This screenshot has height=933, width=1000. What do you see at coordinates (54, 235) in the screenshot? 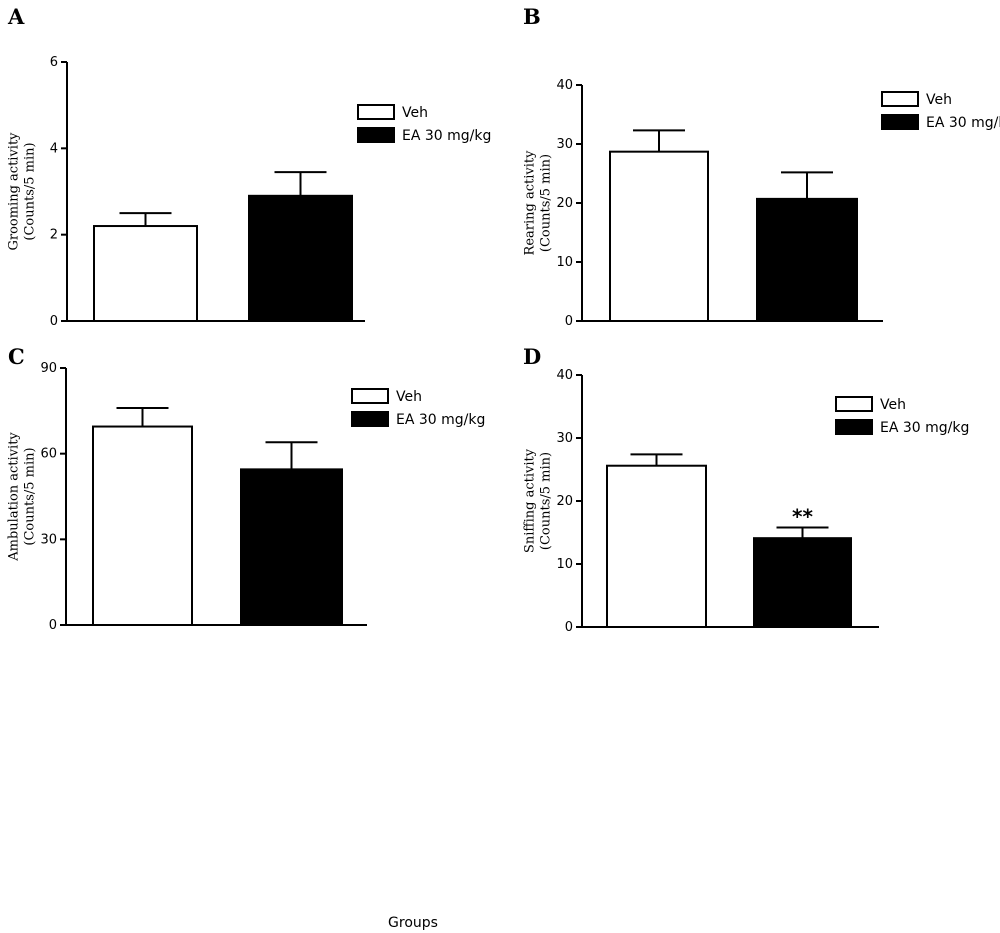
I see `y-tick-label: 2` at bounding box center [54, 235].